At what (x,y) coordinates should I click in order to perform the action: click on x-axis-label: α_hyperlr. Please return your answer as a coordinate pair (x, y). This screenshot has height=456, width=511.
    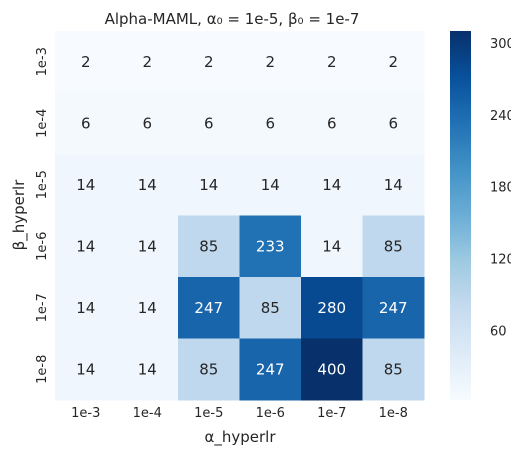
    Looking at the image, I should click on (240, 437).